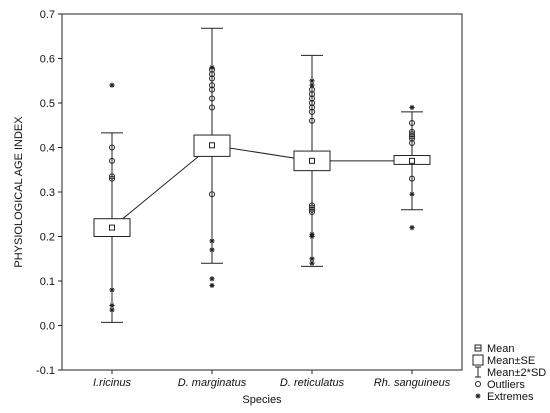 This screenshot has width=550, height=413. I want to click on y-tick-label: 0.2, so click(47, 238).